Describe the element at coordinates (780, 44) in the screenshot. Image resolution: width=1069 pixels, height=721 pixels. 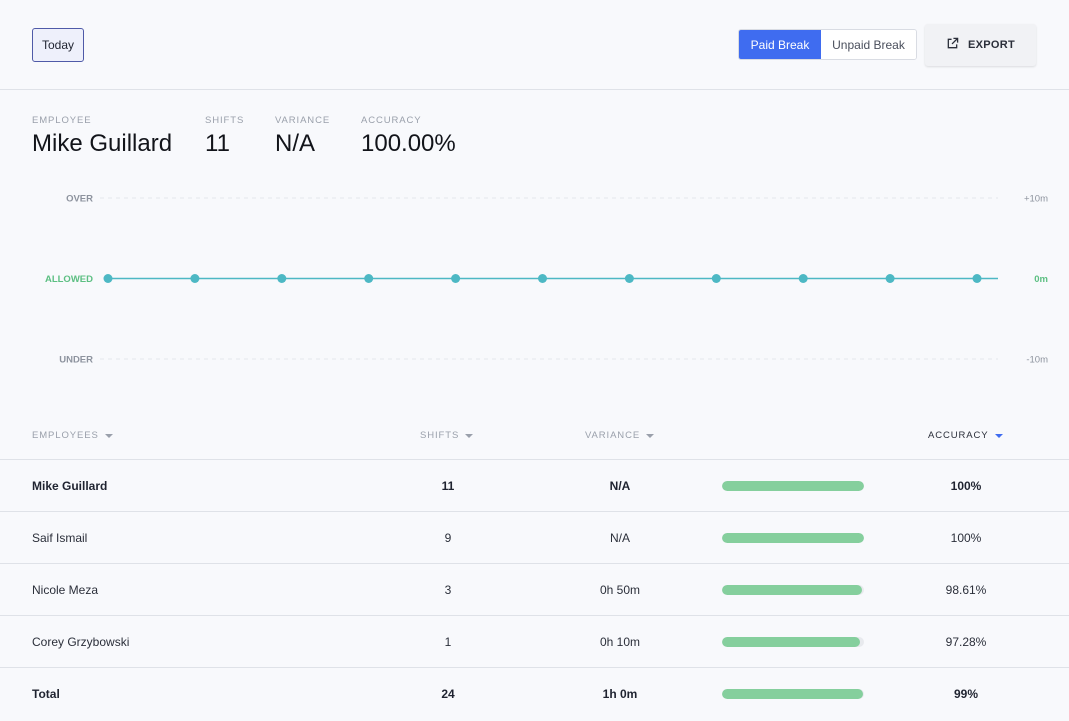
I see `paid-break-button: Paid Break` at that location.